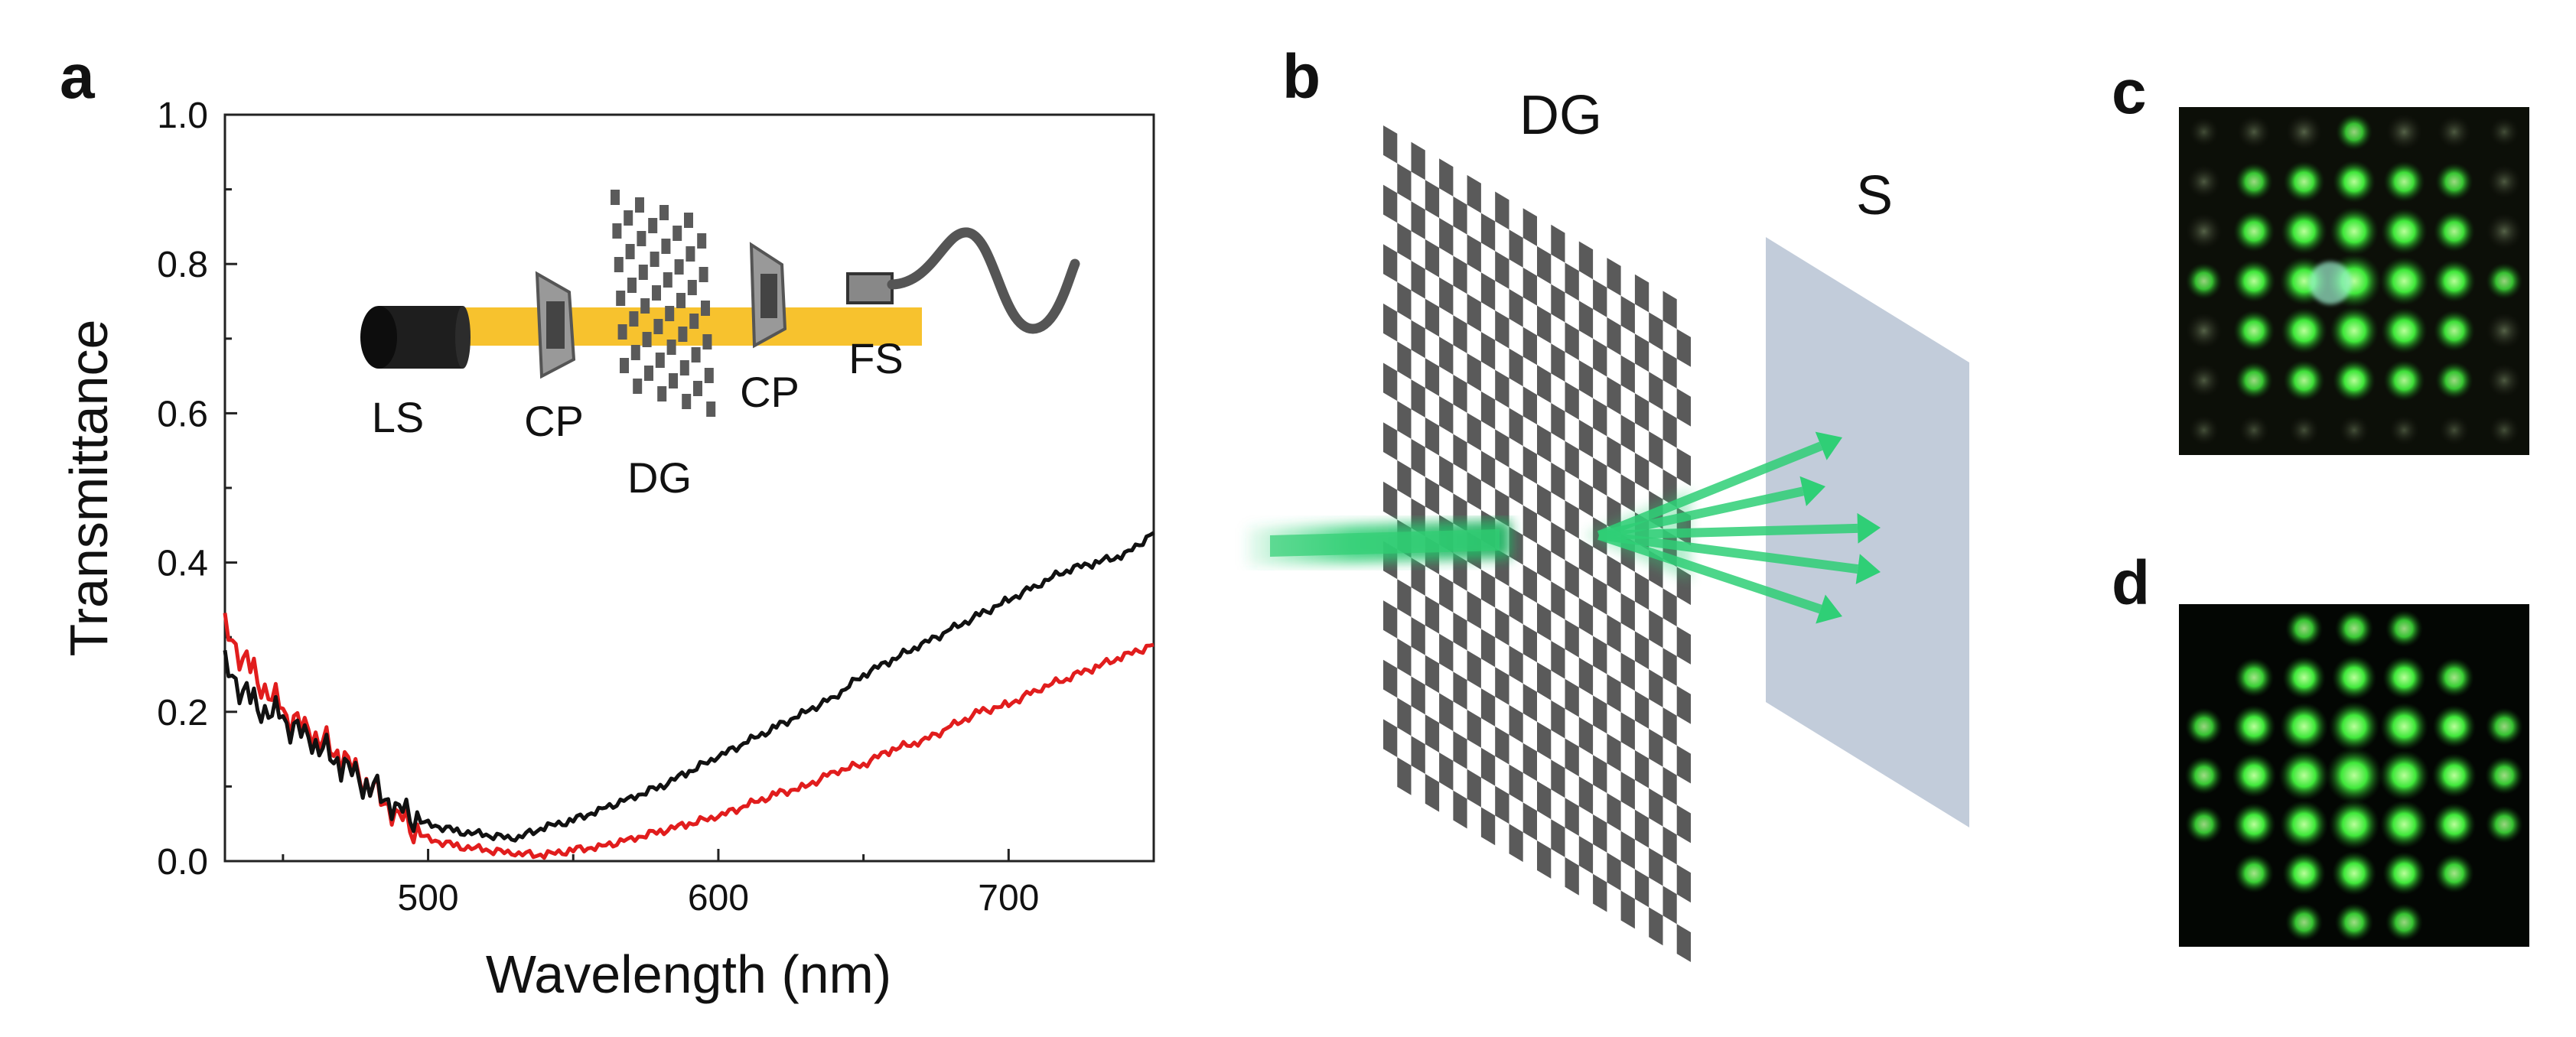  I want to click on inset-grating-icon, so click(664, 303).